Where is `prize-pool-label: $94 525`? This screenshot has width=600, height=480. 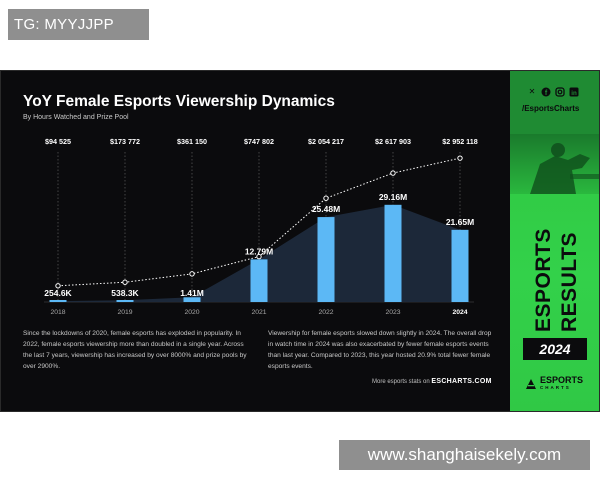 prize-pool-label: $94 525 is located at coordinates (58, 141).